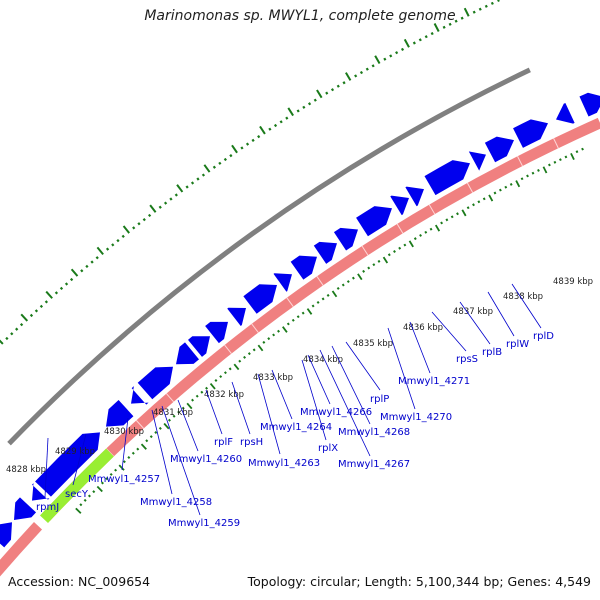 The image size is (600, 600). Describe the element at coordinates (416, 417) in the screenshot. I see `gene-label: Mmwyl1_4270` at that location.